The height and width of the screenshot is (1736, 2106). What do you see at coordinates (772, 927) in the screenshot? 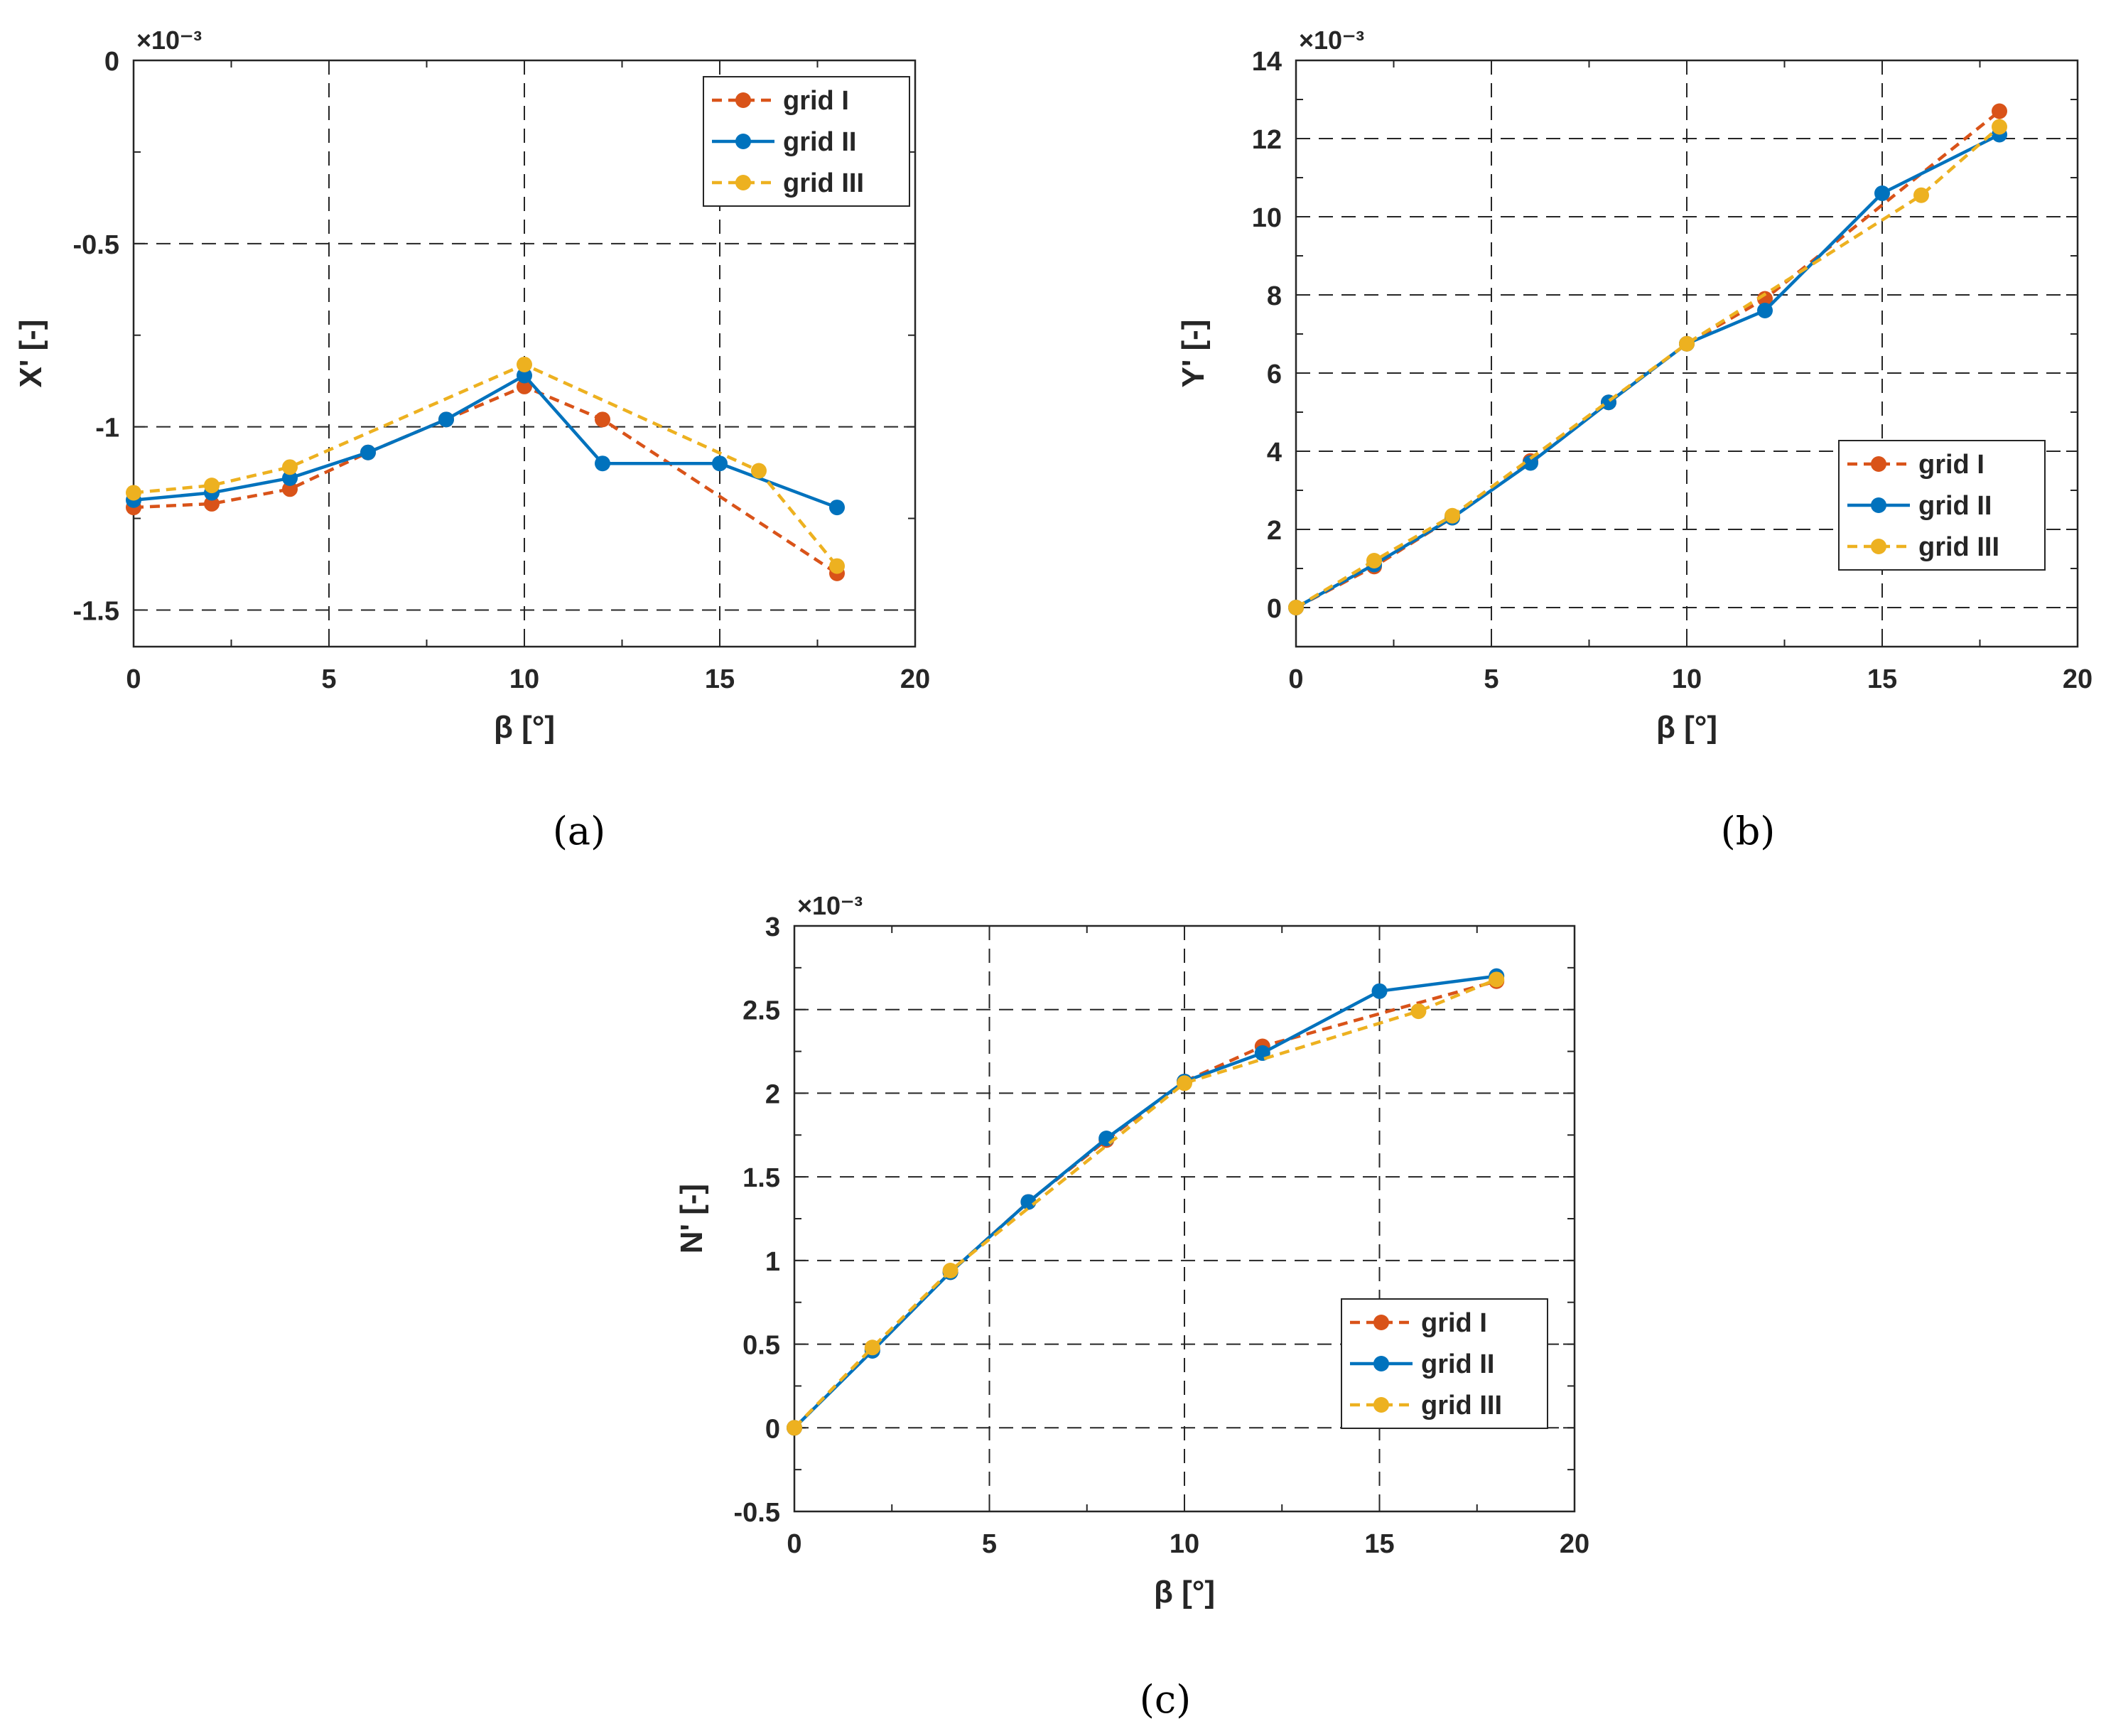
I see `y-tick-label: 3` at bounding box center [772, 927].